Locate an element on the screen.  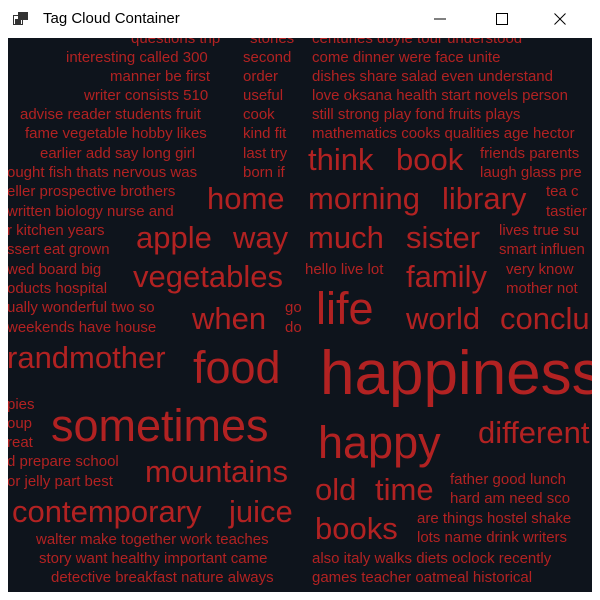
close-icon is located at coordinates (560, 19).